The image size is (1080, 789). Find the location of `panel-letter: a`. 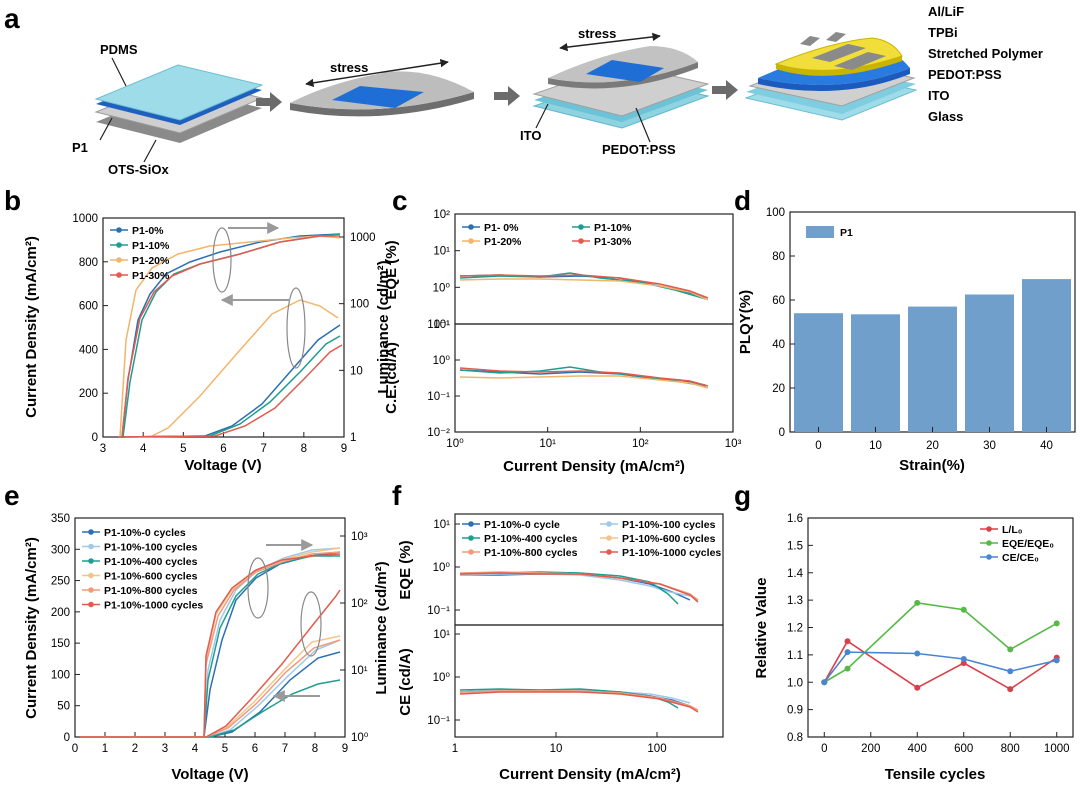

panel-letter: a is located at coordinates (12, 18).